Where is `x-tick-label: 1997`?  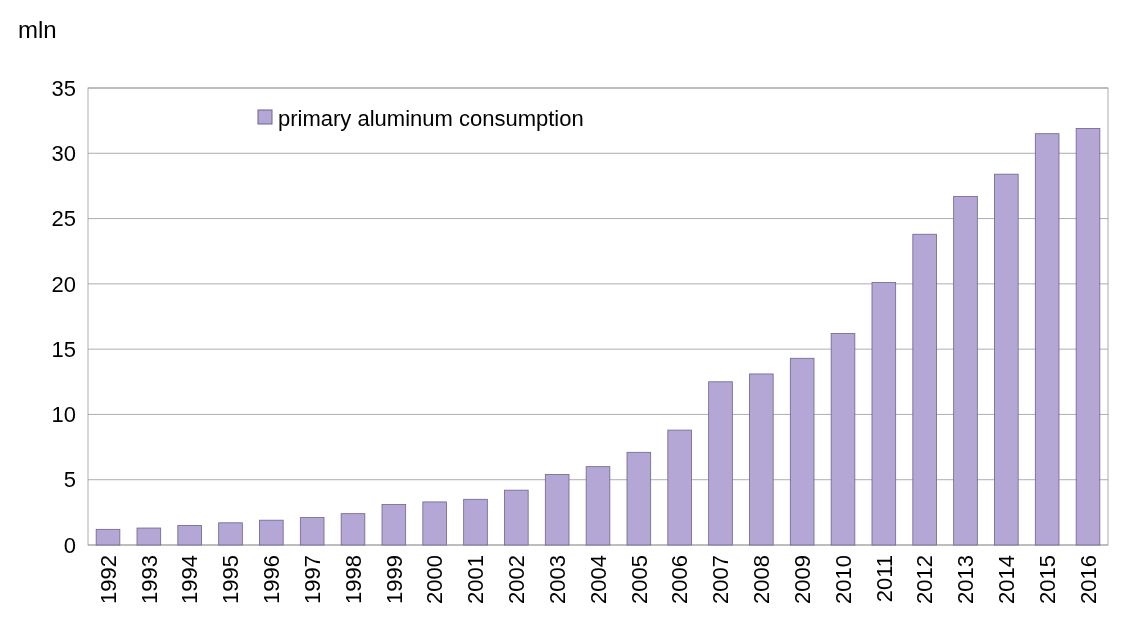 x-tick-label: 1997 is located at coordinates (312, 579).